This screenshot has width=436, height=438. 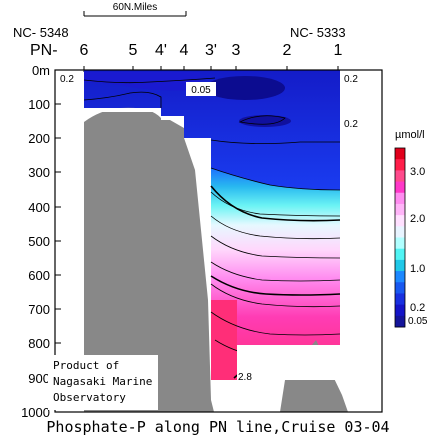 What do you see at coordinates (417, 219) in the screenshot?
I see `colorbar-tick-label: 2.0` at bounding box center [417, 219].